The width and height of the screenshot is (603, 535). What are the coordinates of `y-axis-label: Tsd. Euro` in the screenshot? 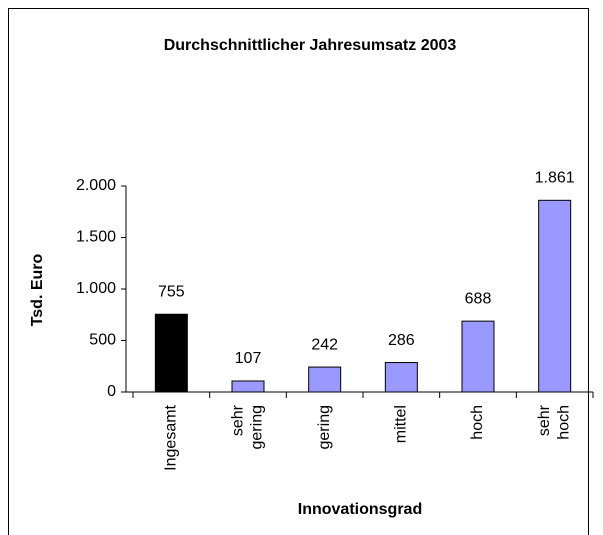 It's located at (37, 289).